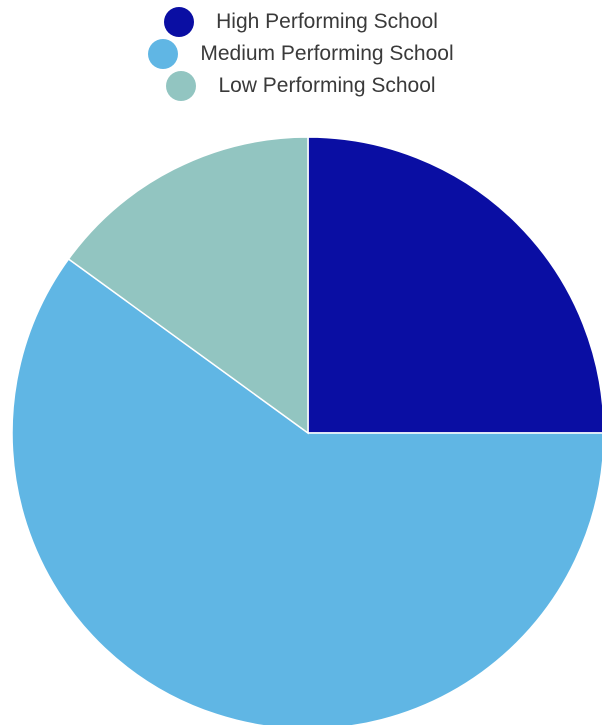 The height and width of the screenshot is (725, 602). Describe the element at coordinates (327, 85) in the screenshot. I see `legend-label-low: Low Performing School` at that location.